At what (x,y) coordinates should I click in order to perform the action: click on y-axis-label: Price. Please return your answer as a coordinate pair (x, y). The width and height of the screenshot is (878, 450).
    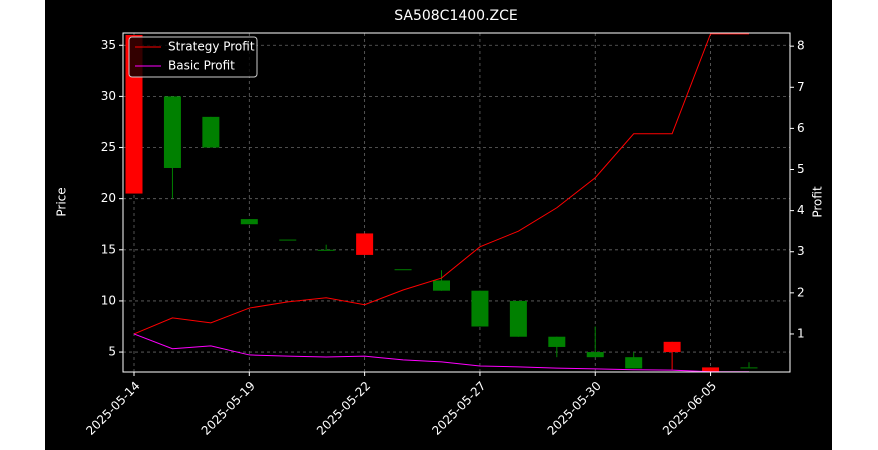
    Looking at the image, I should click on (62, 201).